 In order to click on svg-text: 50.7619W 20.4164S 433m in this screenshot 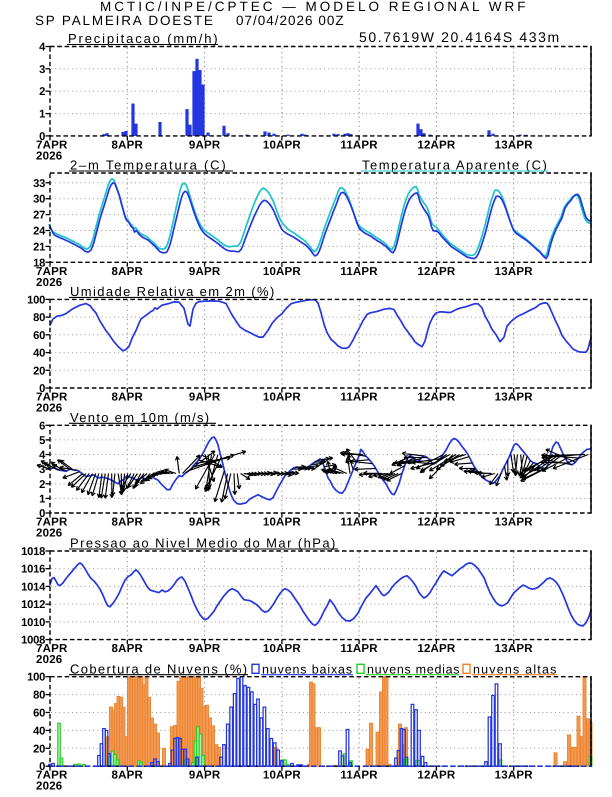, I will do `click(460, 37)`.